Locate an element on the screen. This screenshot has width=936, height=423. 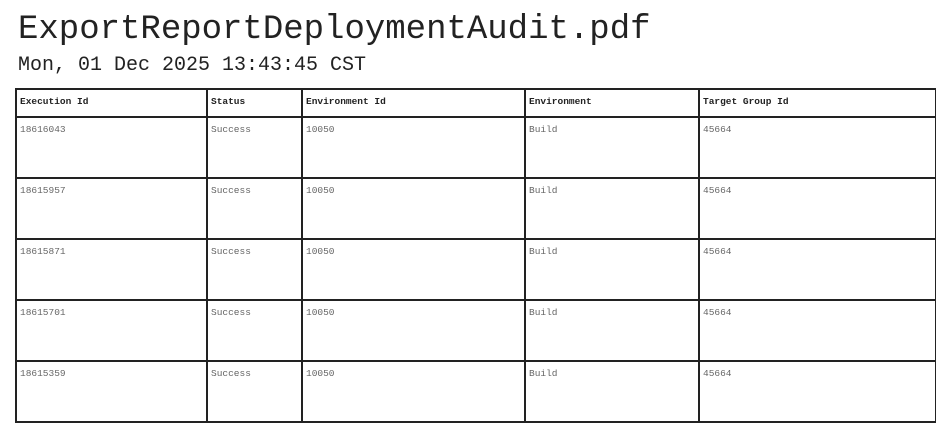
table-cell: 18616043 is located at coordinates (111, 147).